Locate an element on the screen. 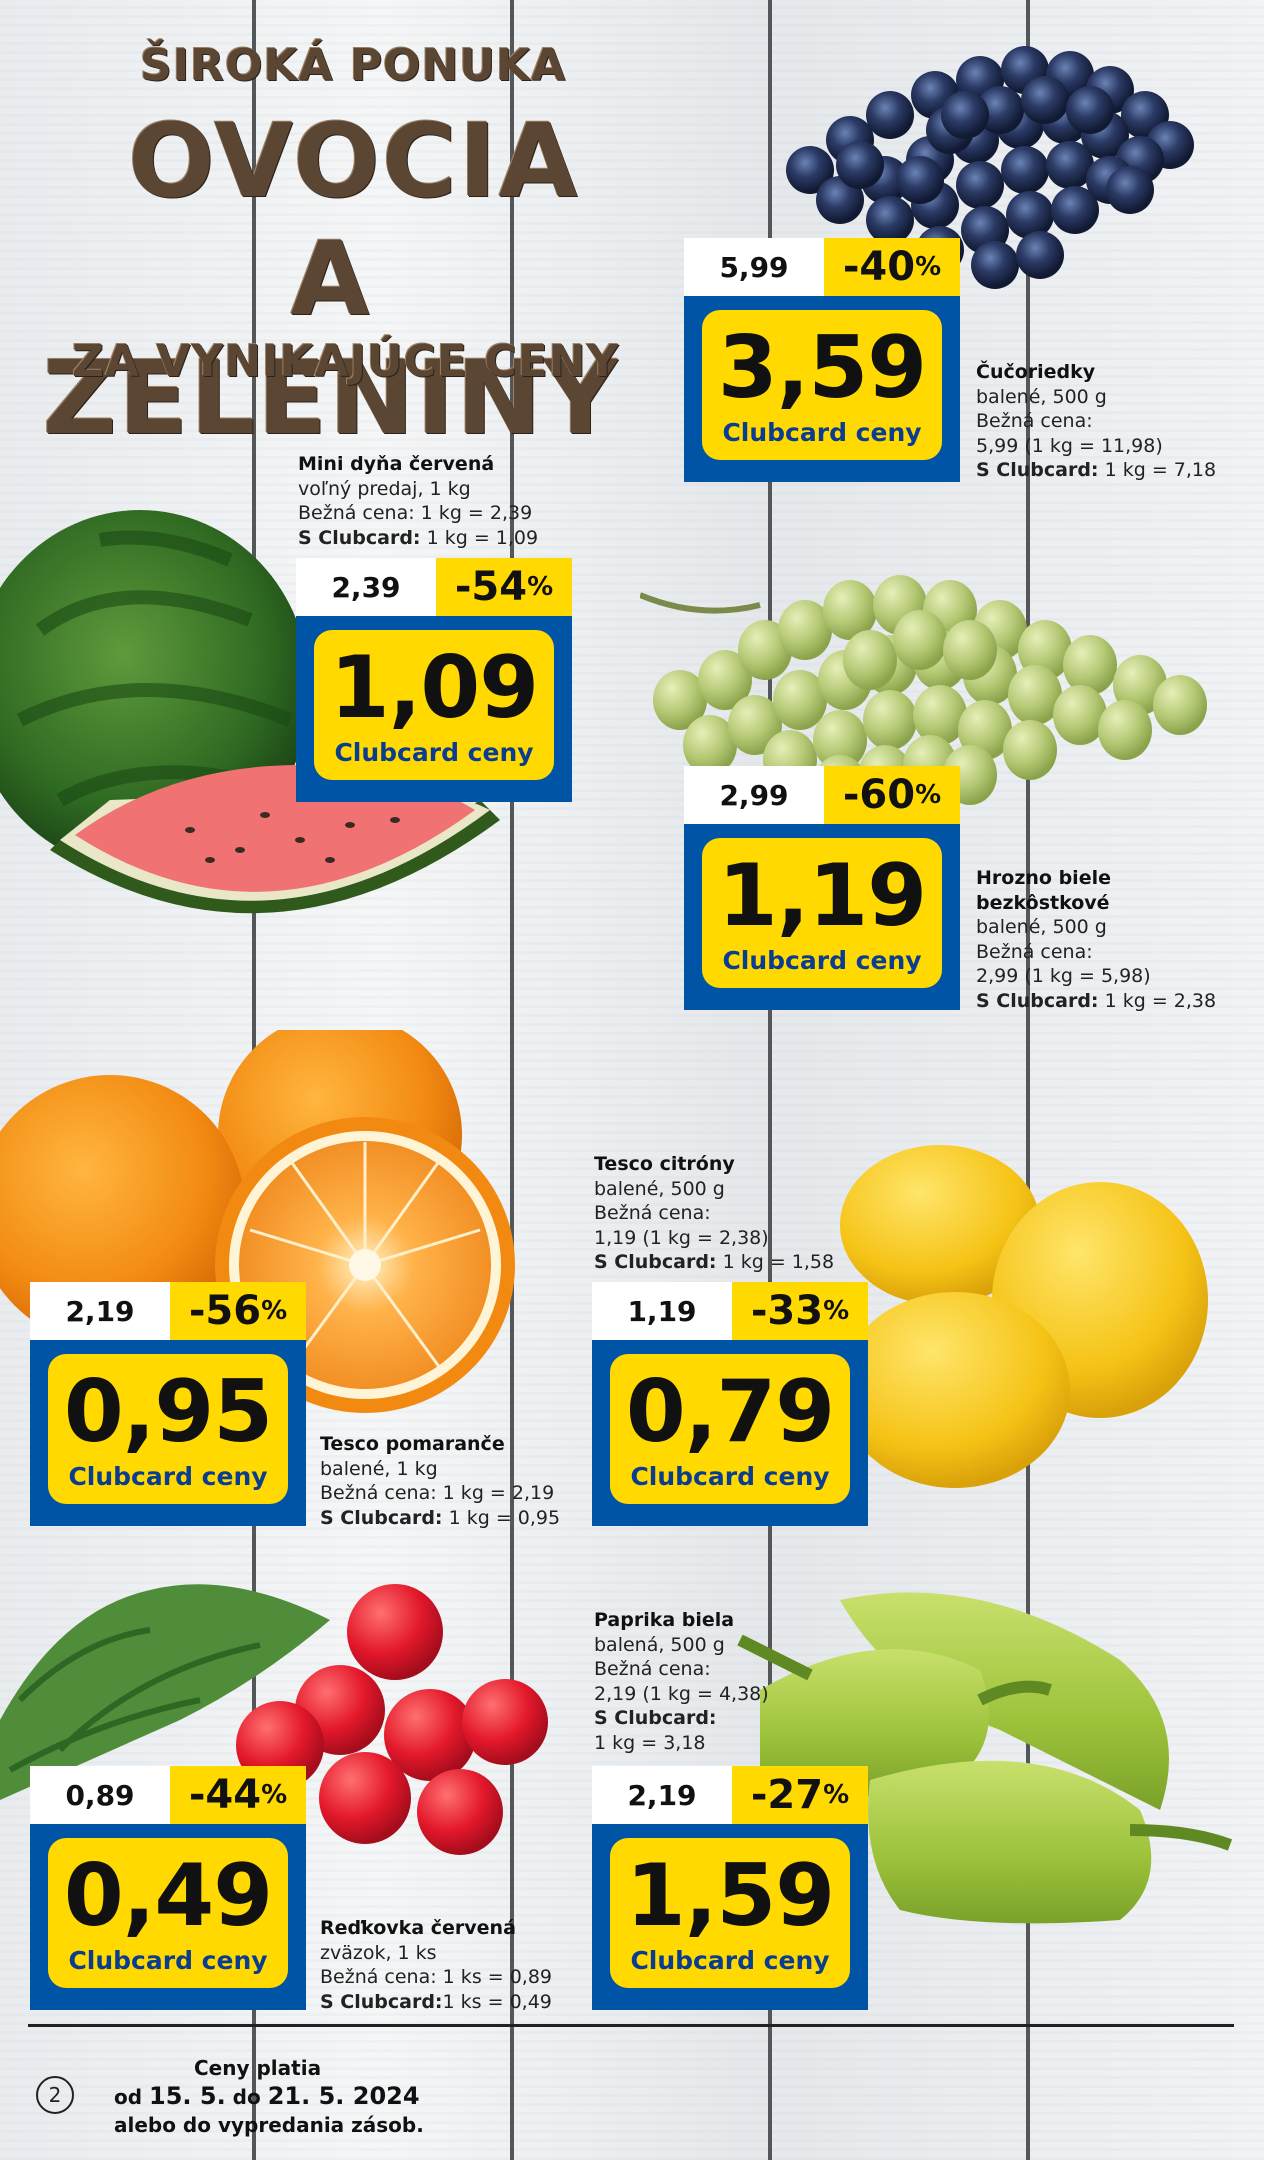  radish-image is located at coordinates (274, 1719).